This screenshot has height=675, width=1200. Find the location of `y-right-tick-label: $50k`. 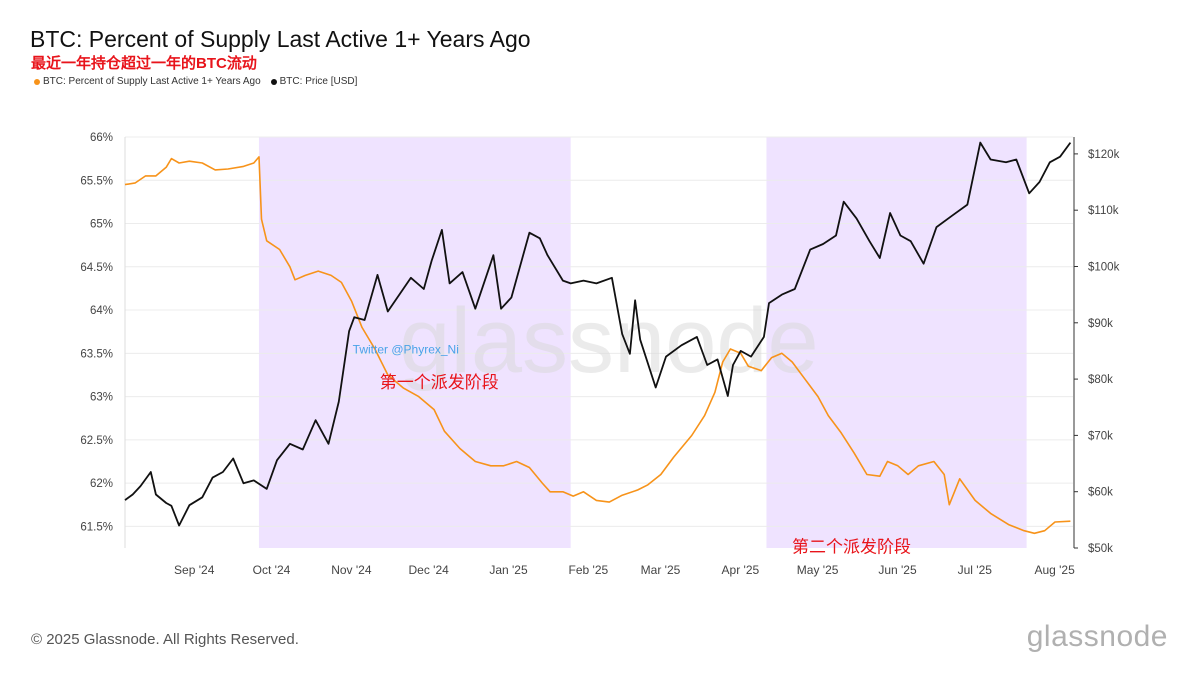

y-right-tick-label: $50k is located at coordinates (1100, 549).